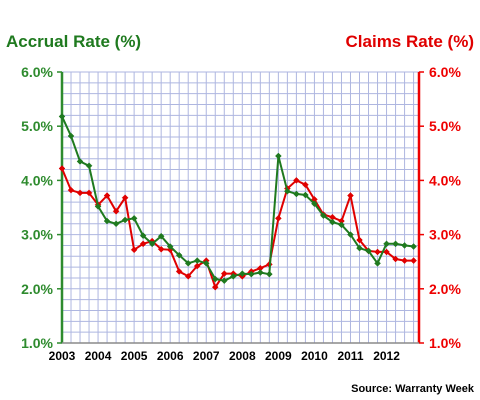 The image size is (480, 400). I want to click on x-tick-label: 2008, so click(242, 356).